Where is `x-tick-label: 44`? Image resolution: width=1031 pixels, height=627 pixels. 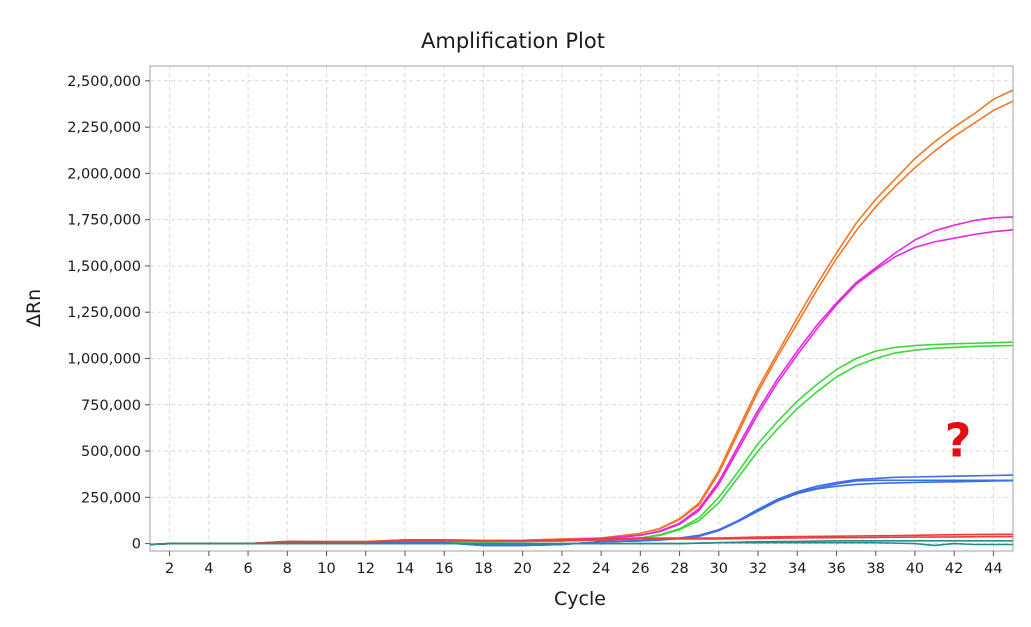 x-tick-label: 44 is located at coordinates (993, 569).